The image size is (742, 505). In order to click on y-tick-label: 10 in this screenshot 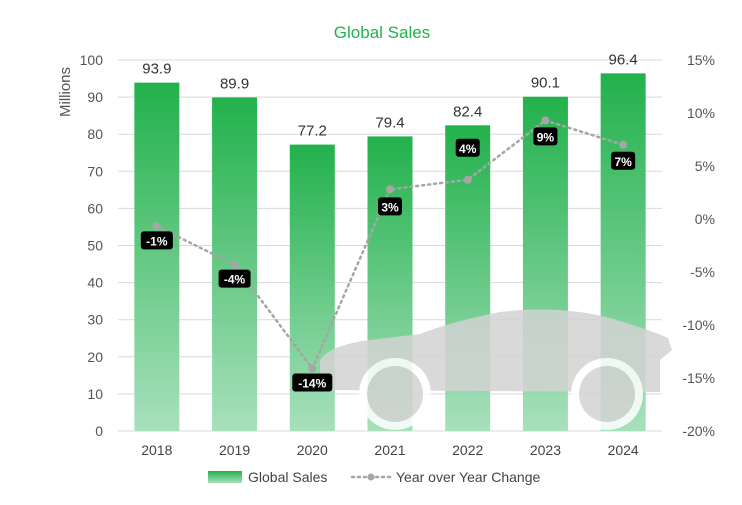, I will do `click(95, 394)`.